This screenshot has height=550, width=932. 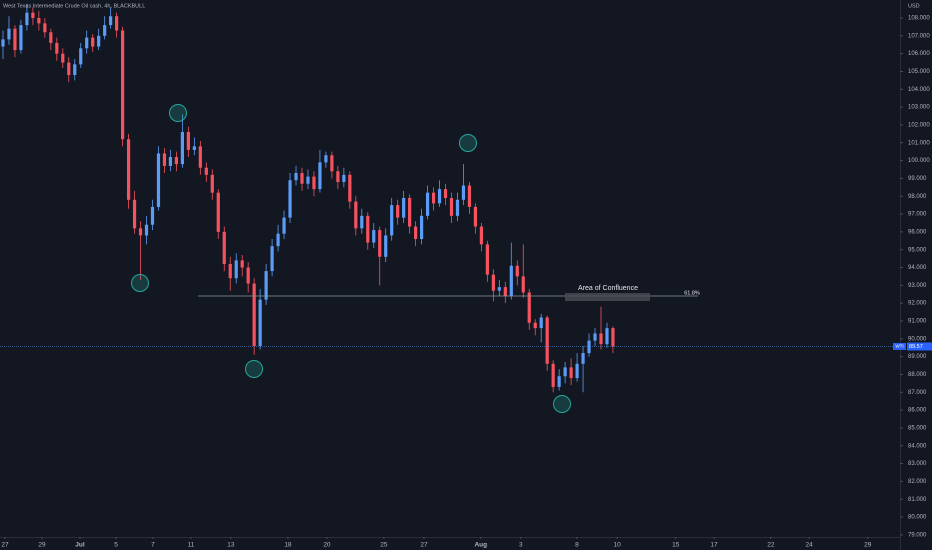 I want to click on x-tick-label: 25, so click(x=384, y=545).